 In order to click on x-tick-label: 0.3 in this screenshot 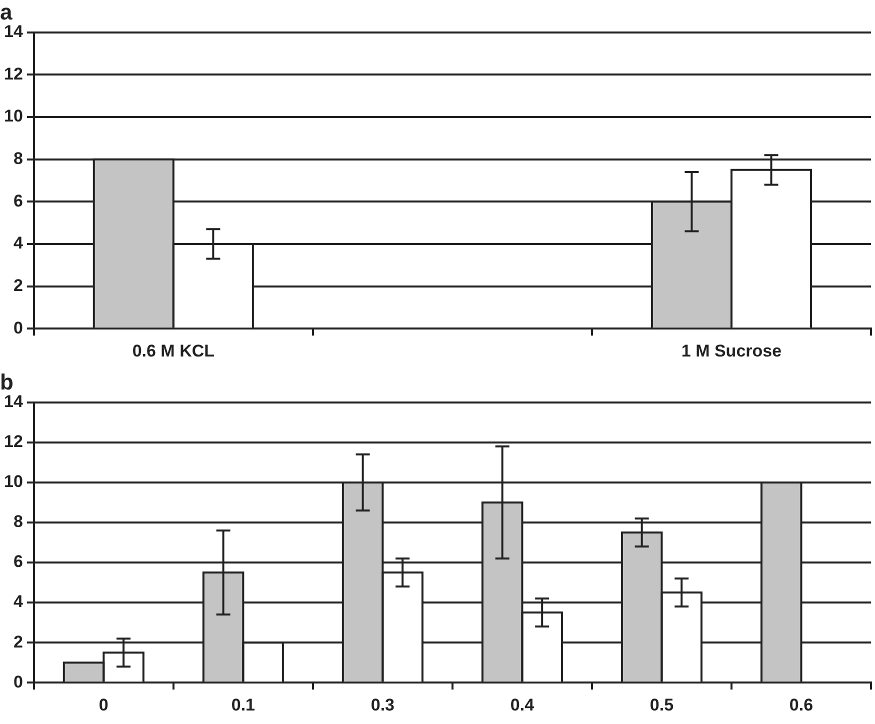, I will do `click(382, 704)`.